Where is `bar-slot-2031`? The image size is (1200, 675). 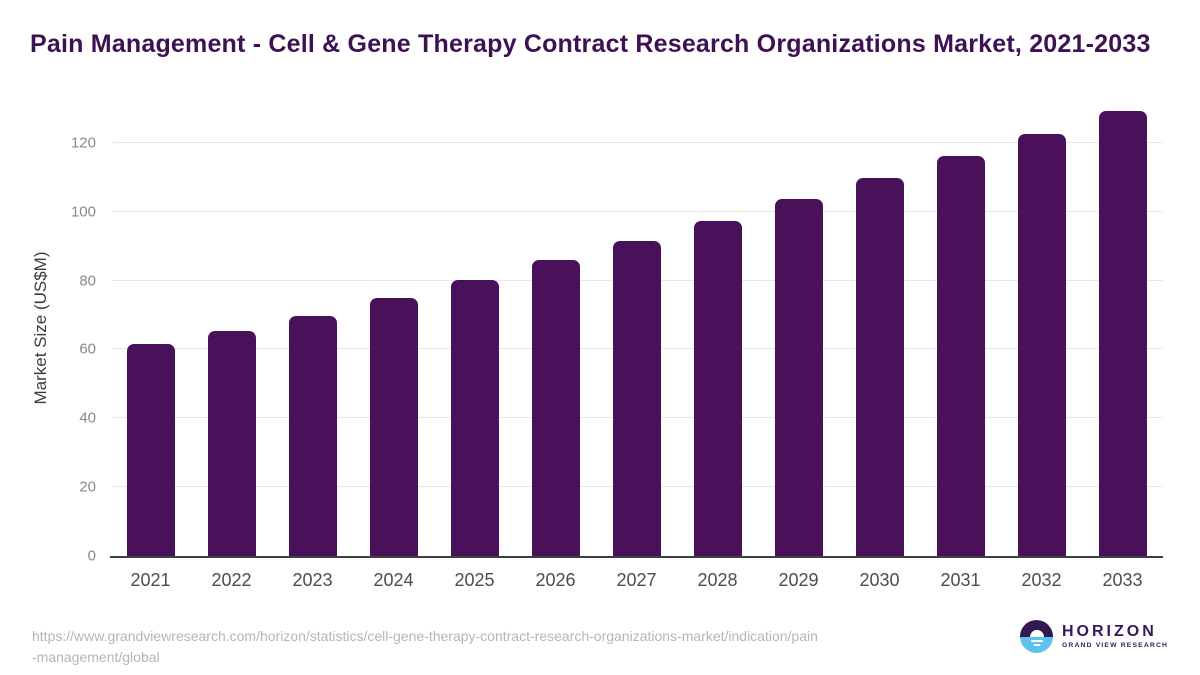
bar-slot-2031 is located at coordinates (960, 327).